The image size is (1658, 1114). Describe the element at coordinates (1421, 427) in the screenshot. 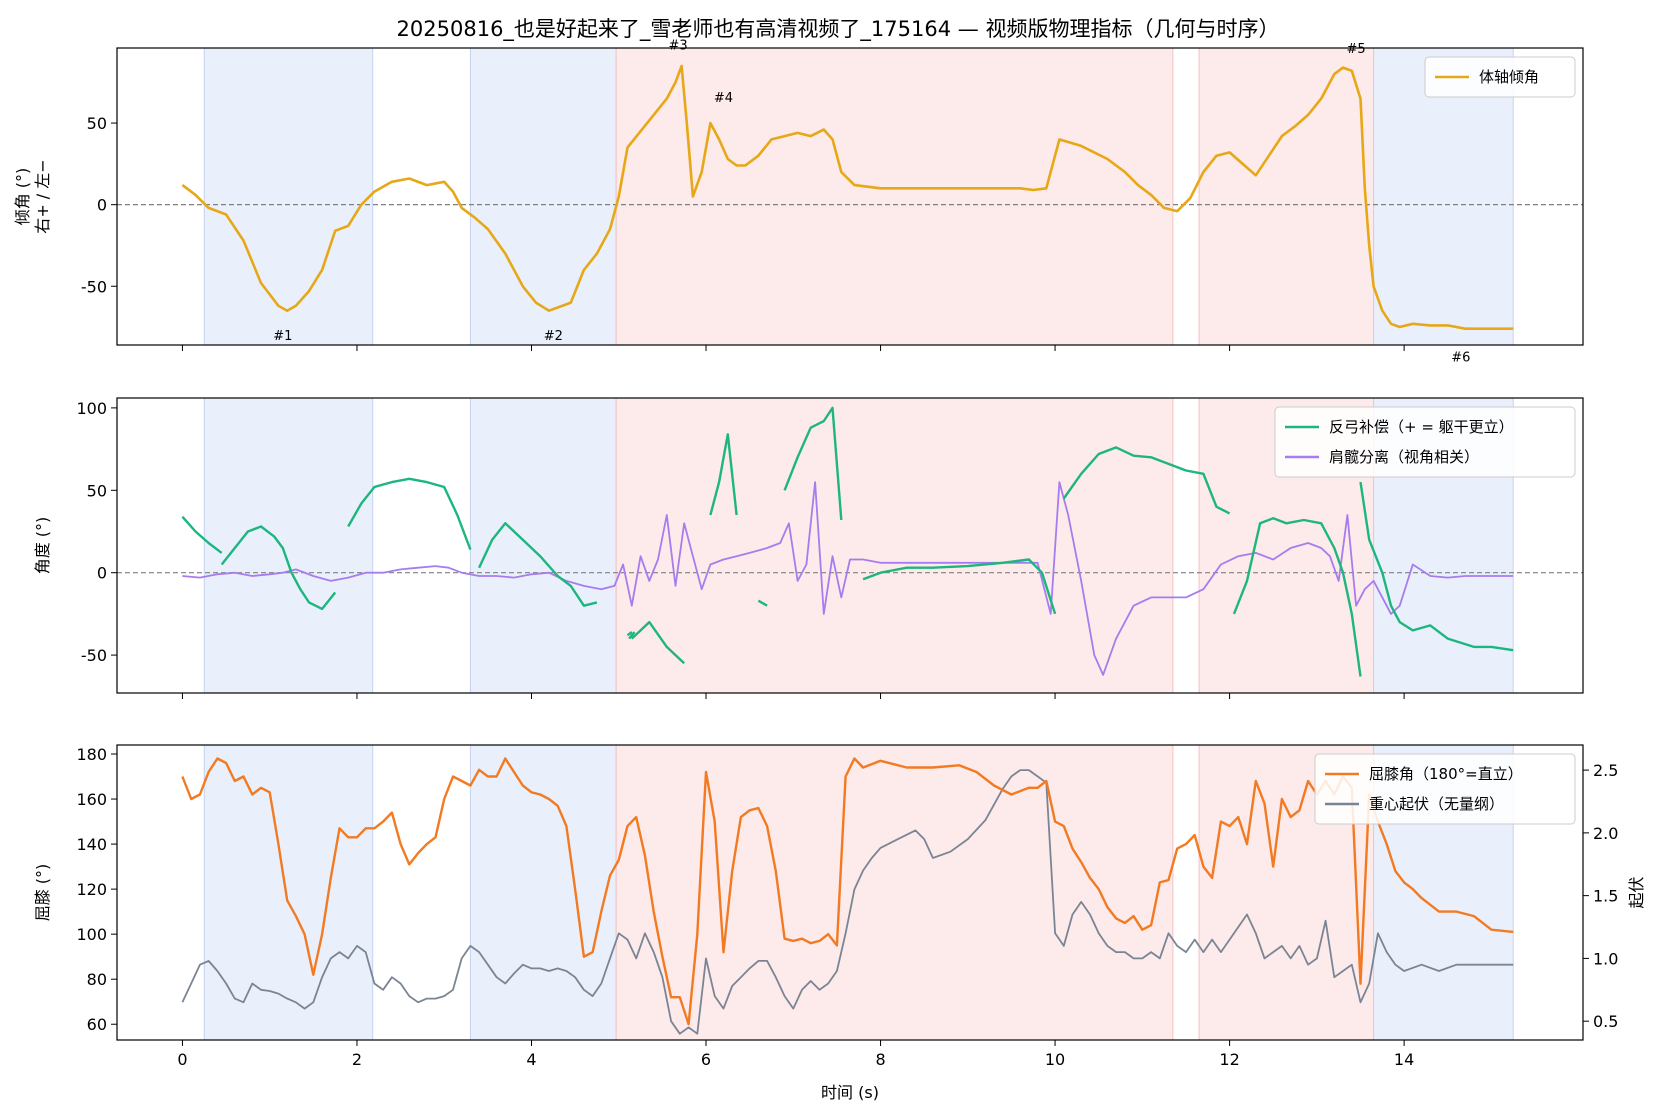

I see `legend-entry-label: 反弓补偿（+ = 躯干更立）` at that location.